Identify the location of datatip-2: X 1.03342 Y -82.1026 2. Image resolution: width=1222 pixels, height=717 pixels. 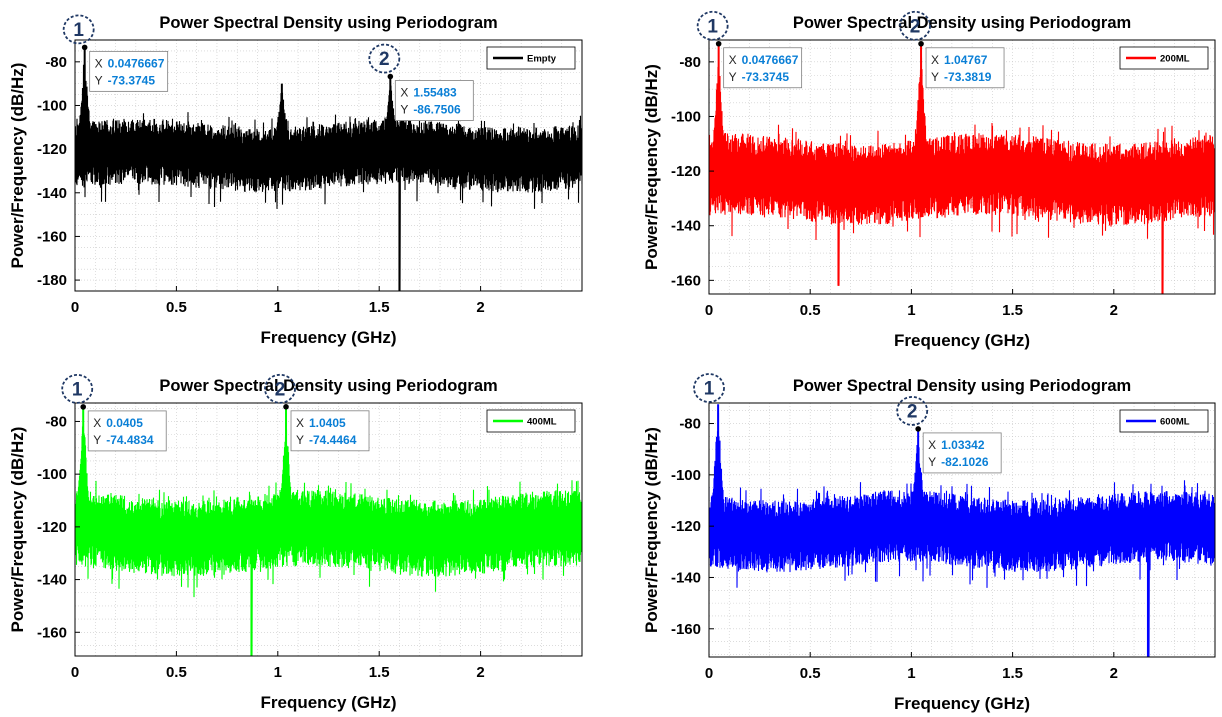
(949, 435).